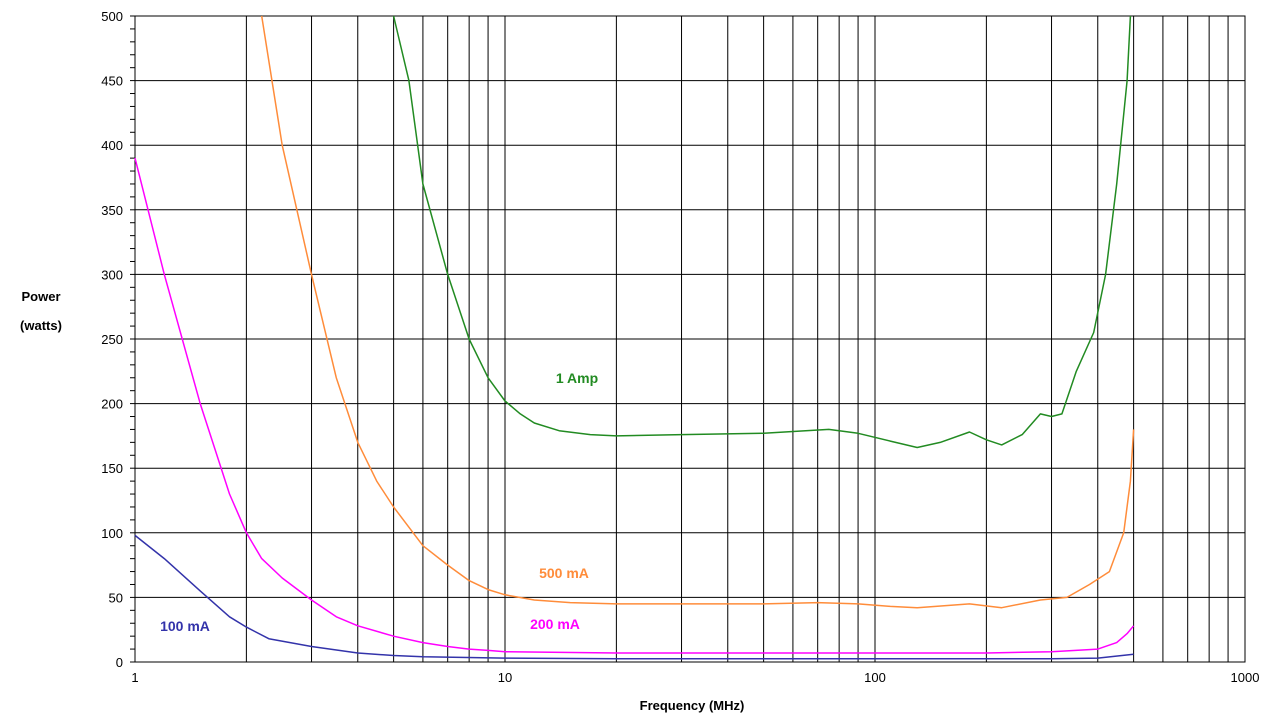 The image size is (1283, 716). I want to click on y-tick-label: 350, so click(112, 210).